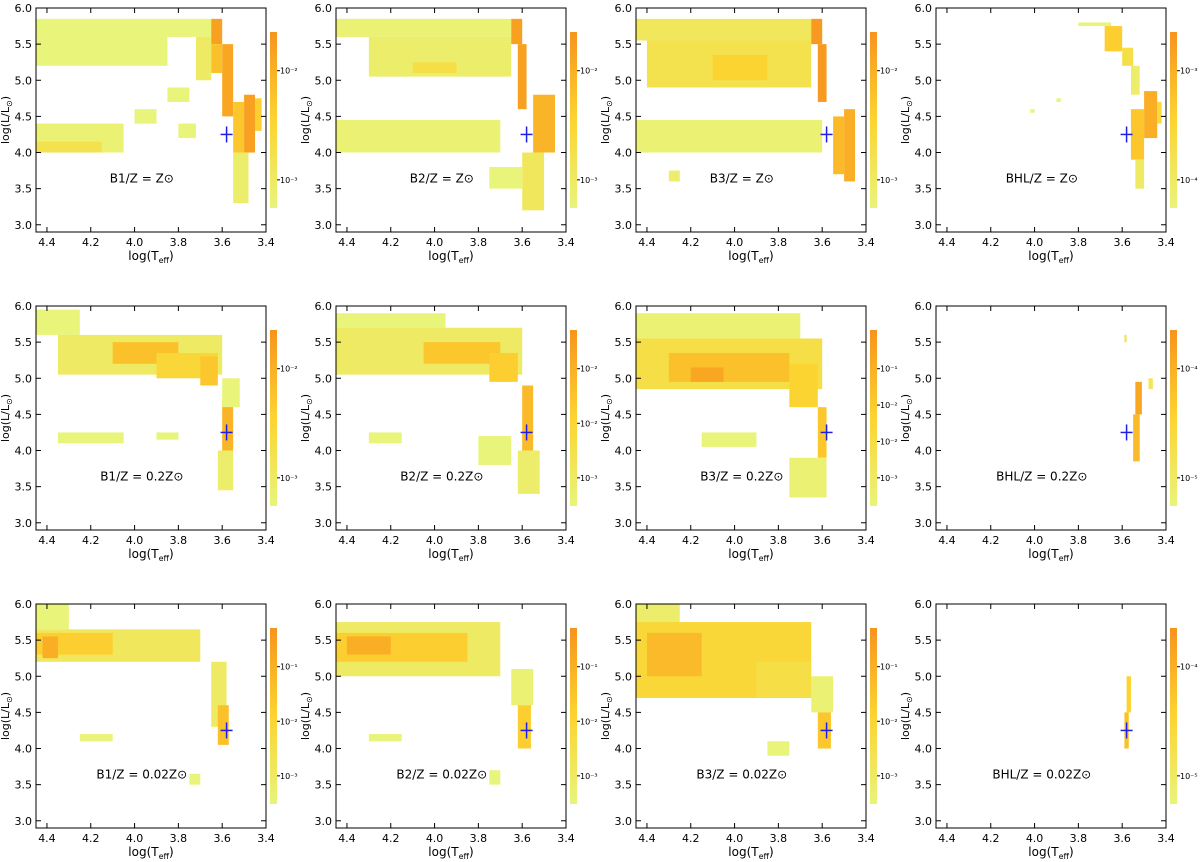 This screenshot has width=1200, height=862. Describe the element at coordinates (889, 441) in the screenshot. I see `colorbar-tick-label: 10⁻²` at that location.